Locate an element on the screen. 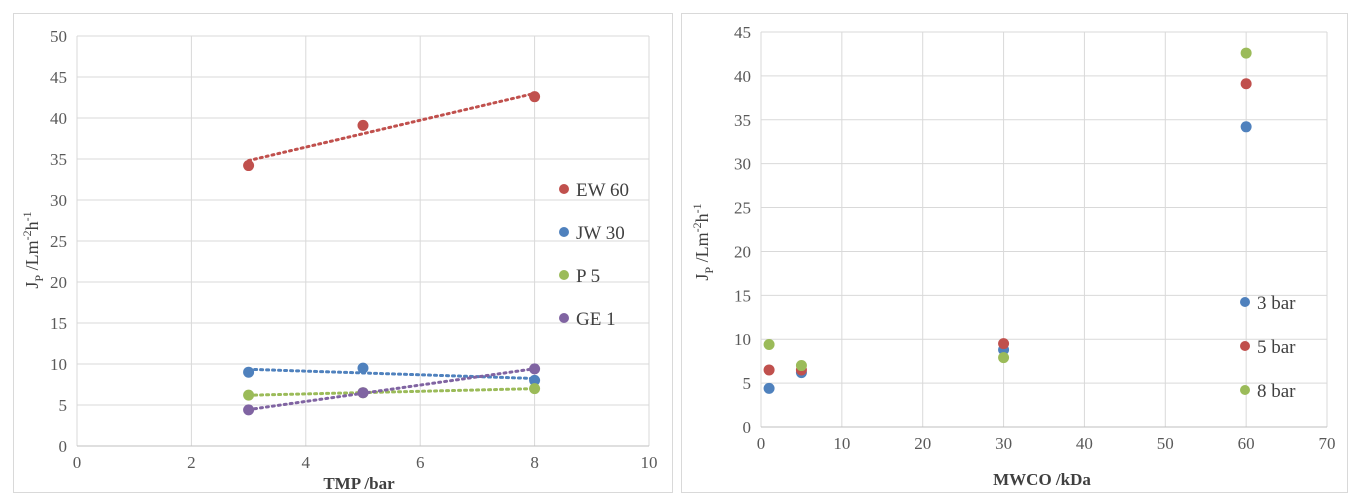 The width and height of the screenshot is (1353, 494). legend-label-3: GE 1 is located at coordinates (596, 319).